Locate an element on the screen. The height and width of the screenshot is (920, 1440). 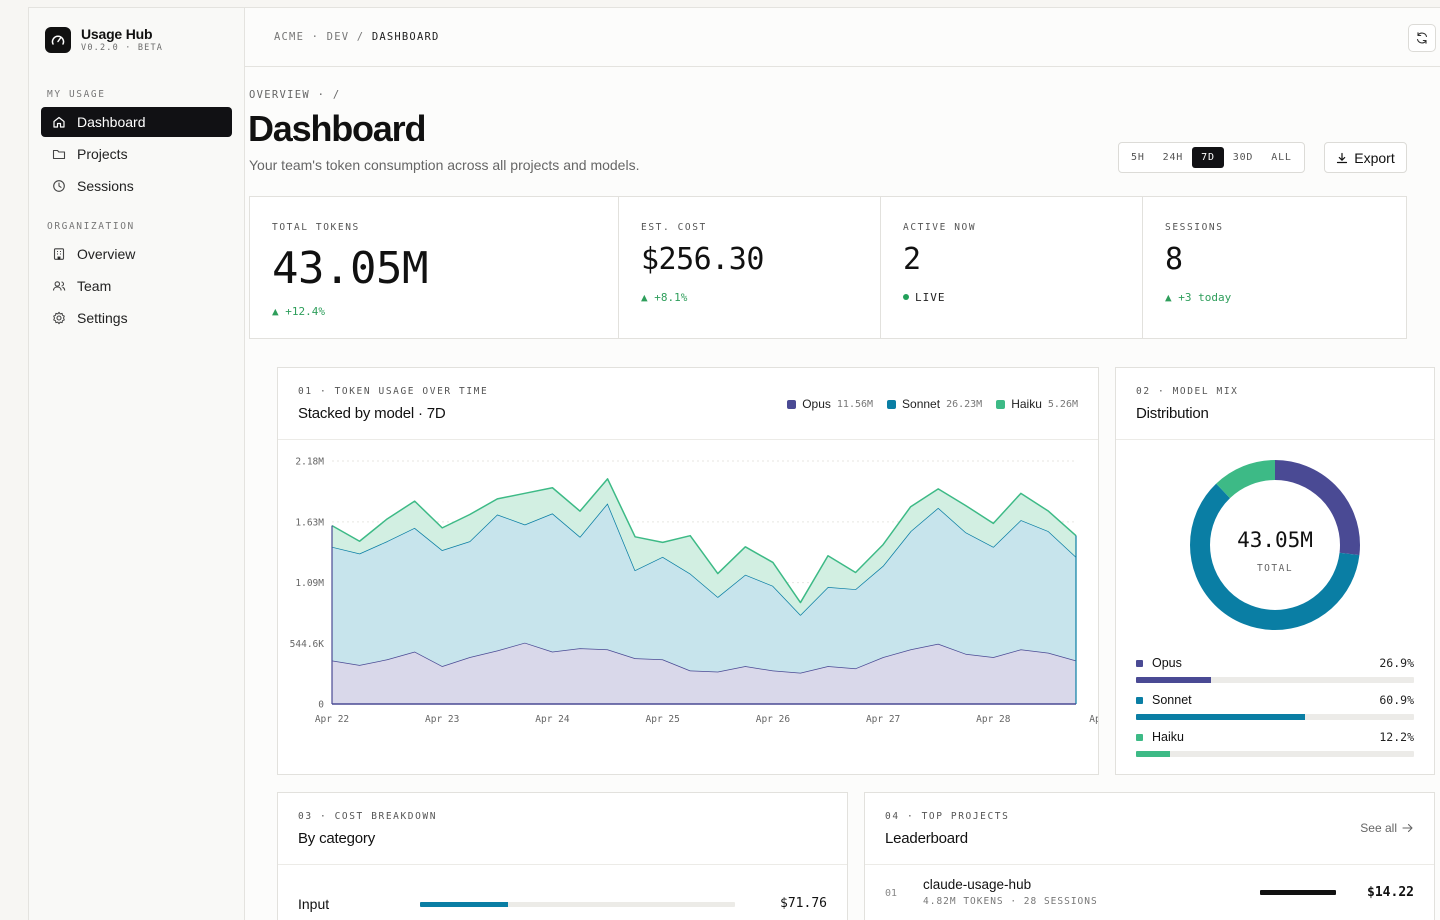
mix-pct: 12.2% is located at coordinates (1396, 737).